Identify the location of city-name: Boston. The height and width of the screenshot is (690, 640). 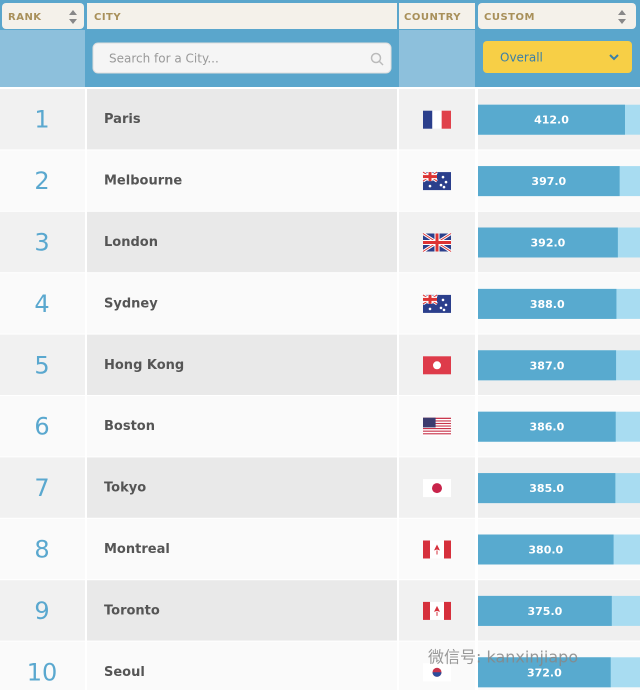
(129, 426).